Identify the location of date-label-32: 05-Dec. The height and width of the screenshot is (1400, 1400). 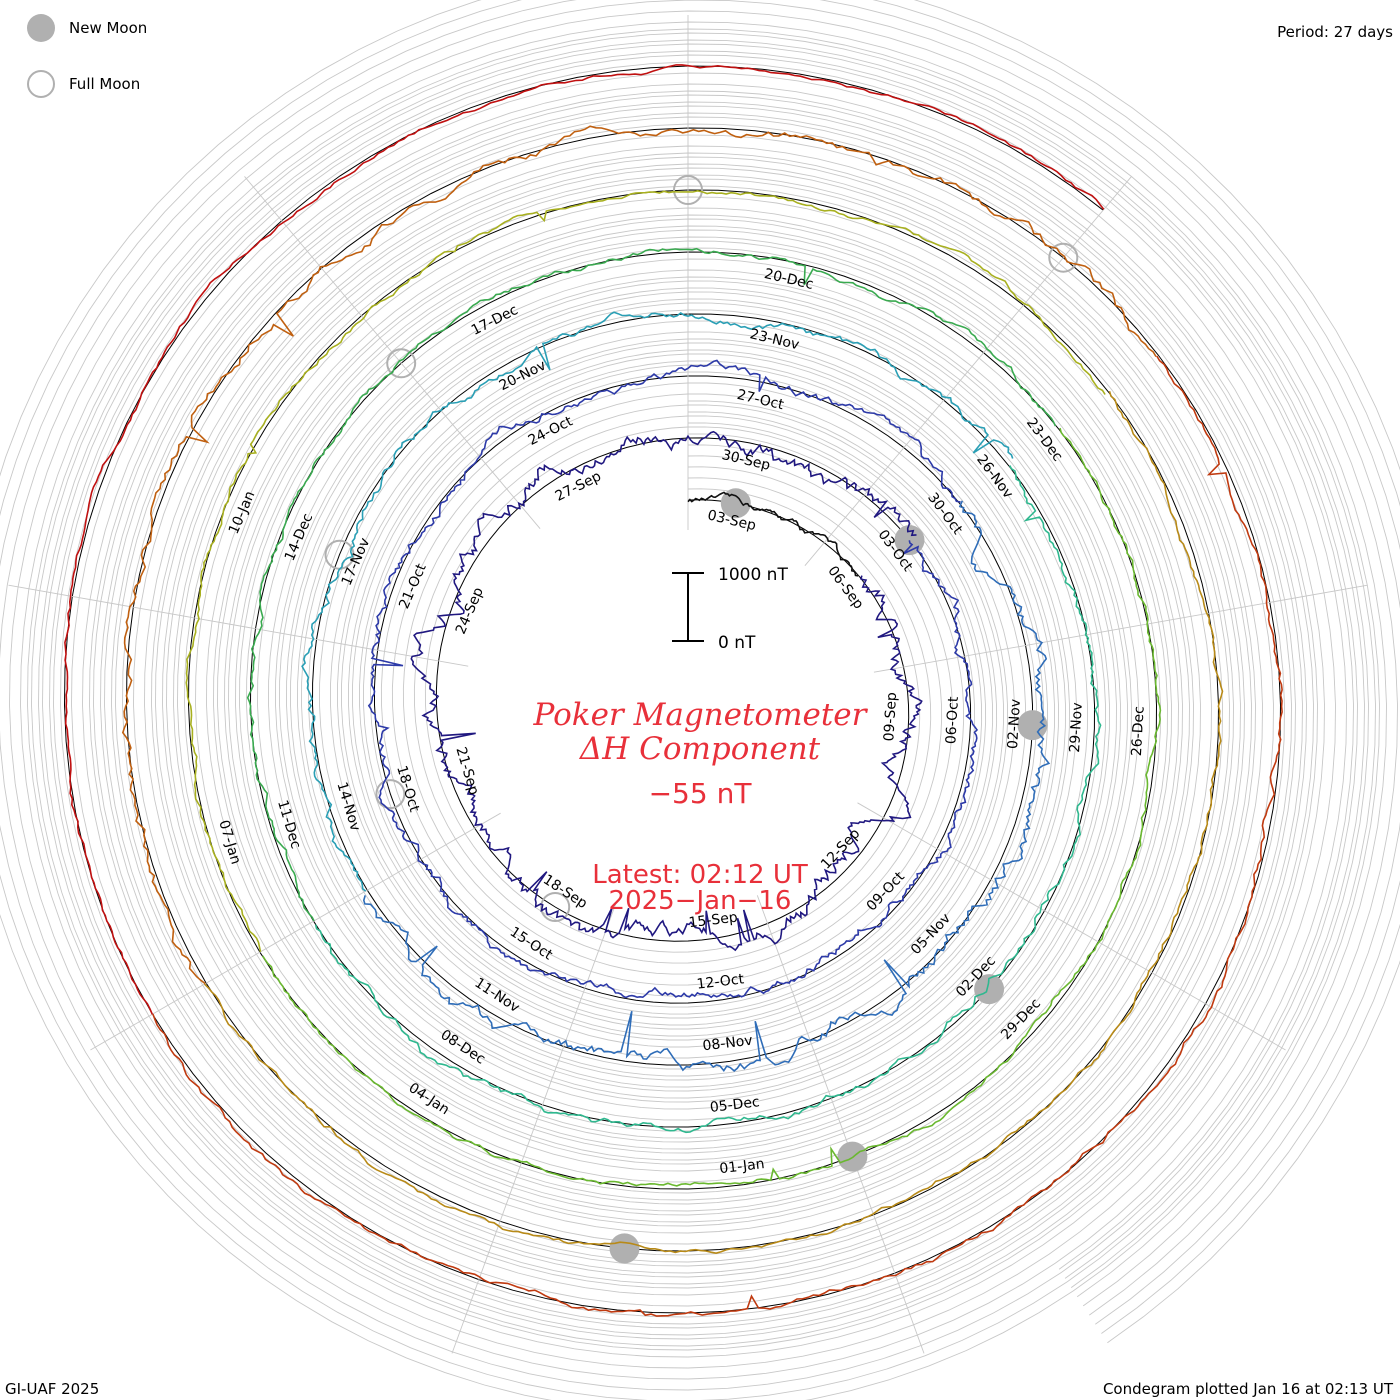
(734, 1105).